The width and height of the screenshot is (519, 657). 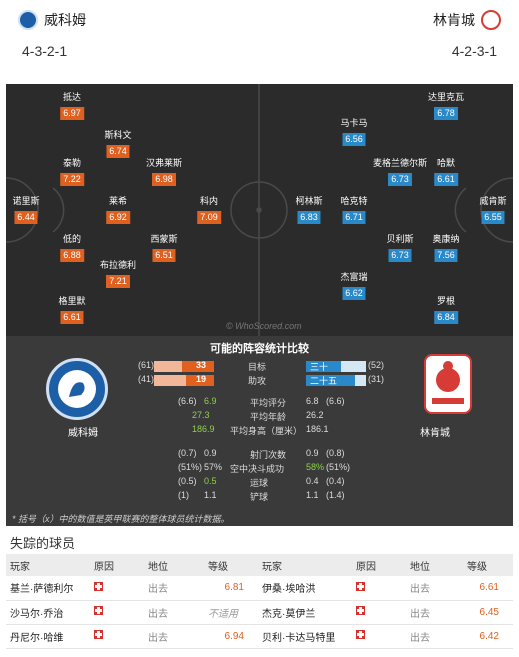 What do you see at coordinates (209, 210) in the screenshot?
I see `home-player: 科内 7.09` at bounding box center [209, 210].